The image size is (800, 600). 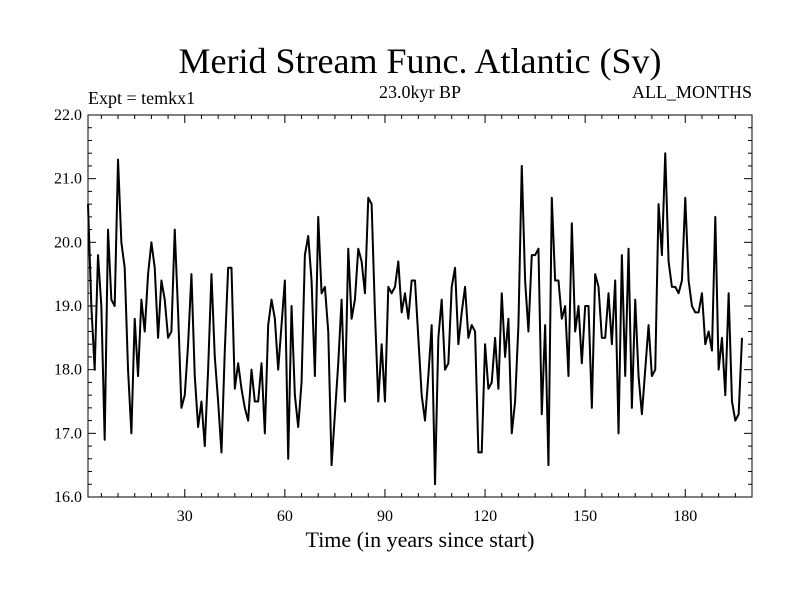 I want to click on y-tick-label: 22.0, so click(x=68, y=115).